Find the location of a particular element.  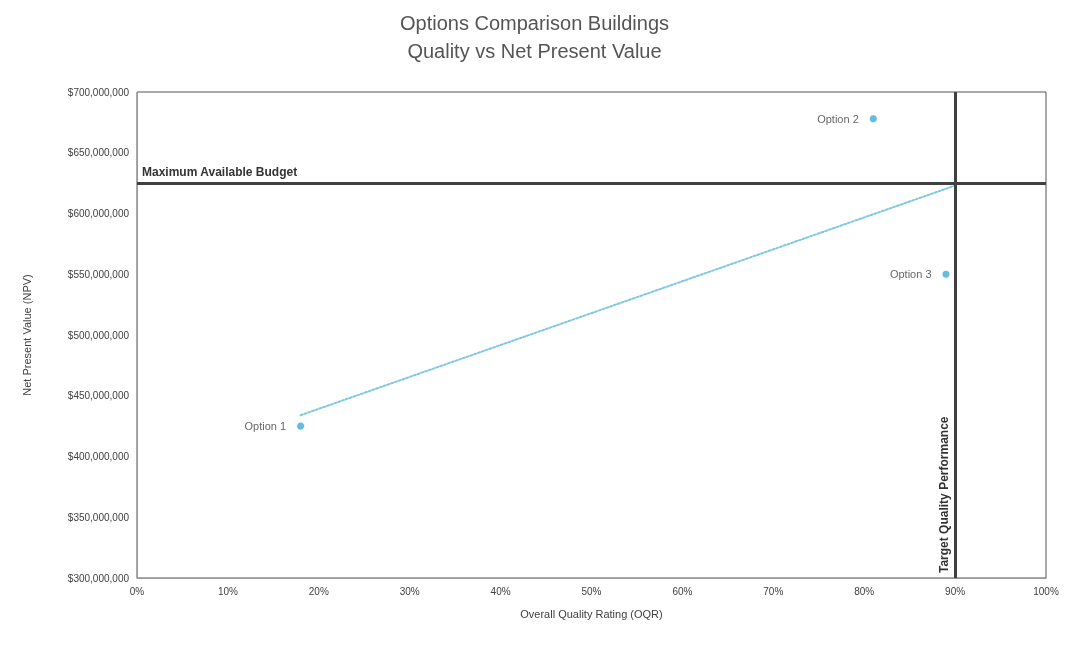

x-tick-label: 90% is located at coordinates (955, 591).